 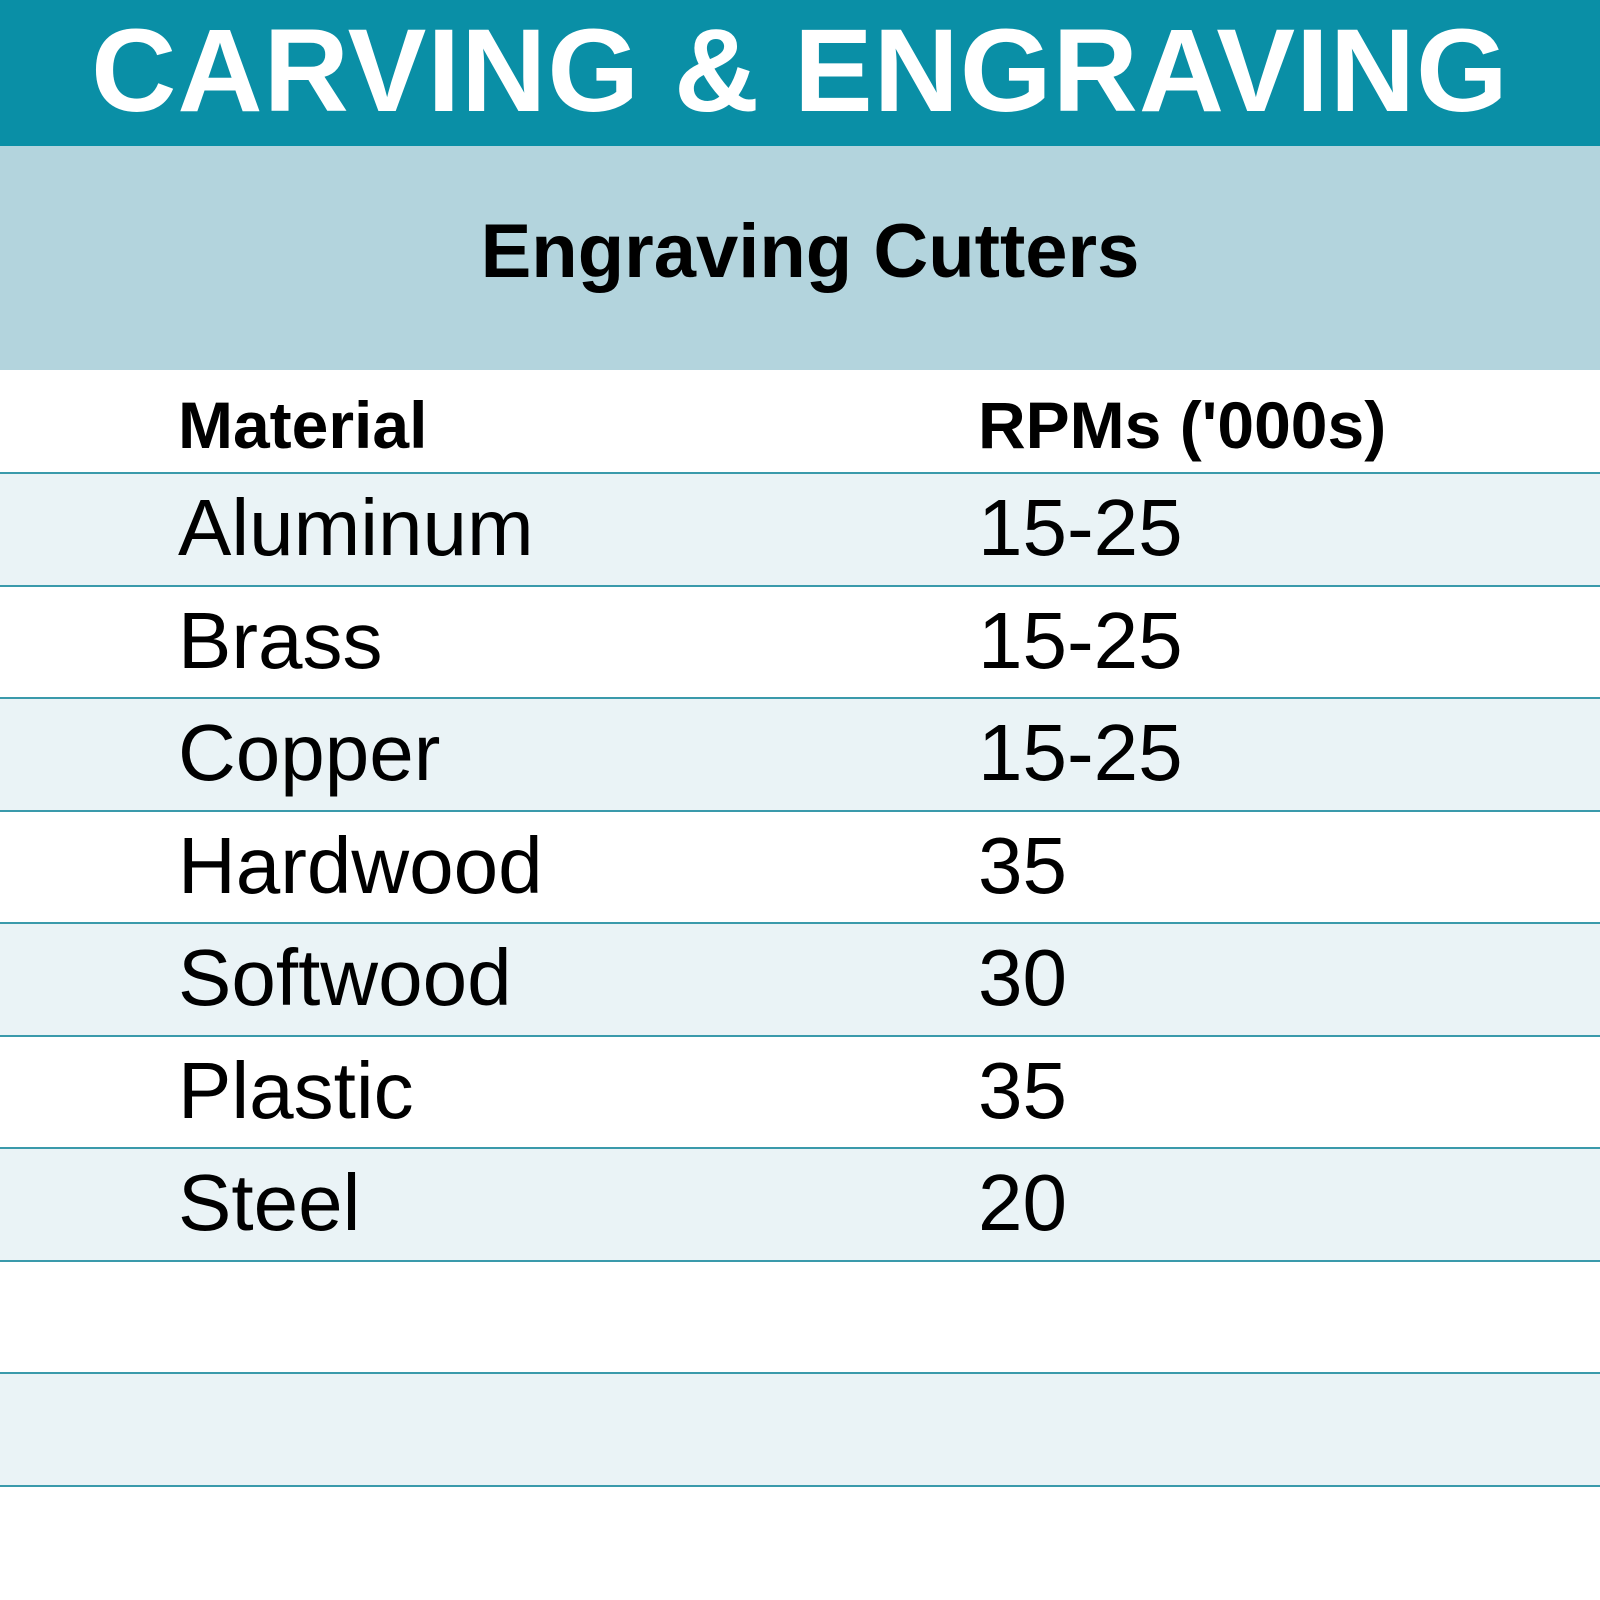 I want to click on cell-material: Hardwood, so click(x=360, y=865).